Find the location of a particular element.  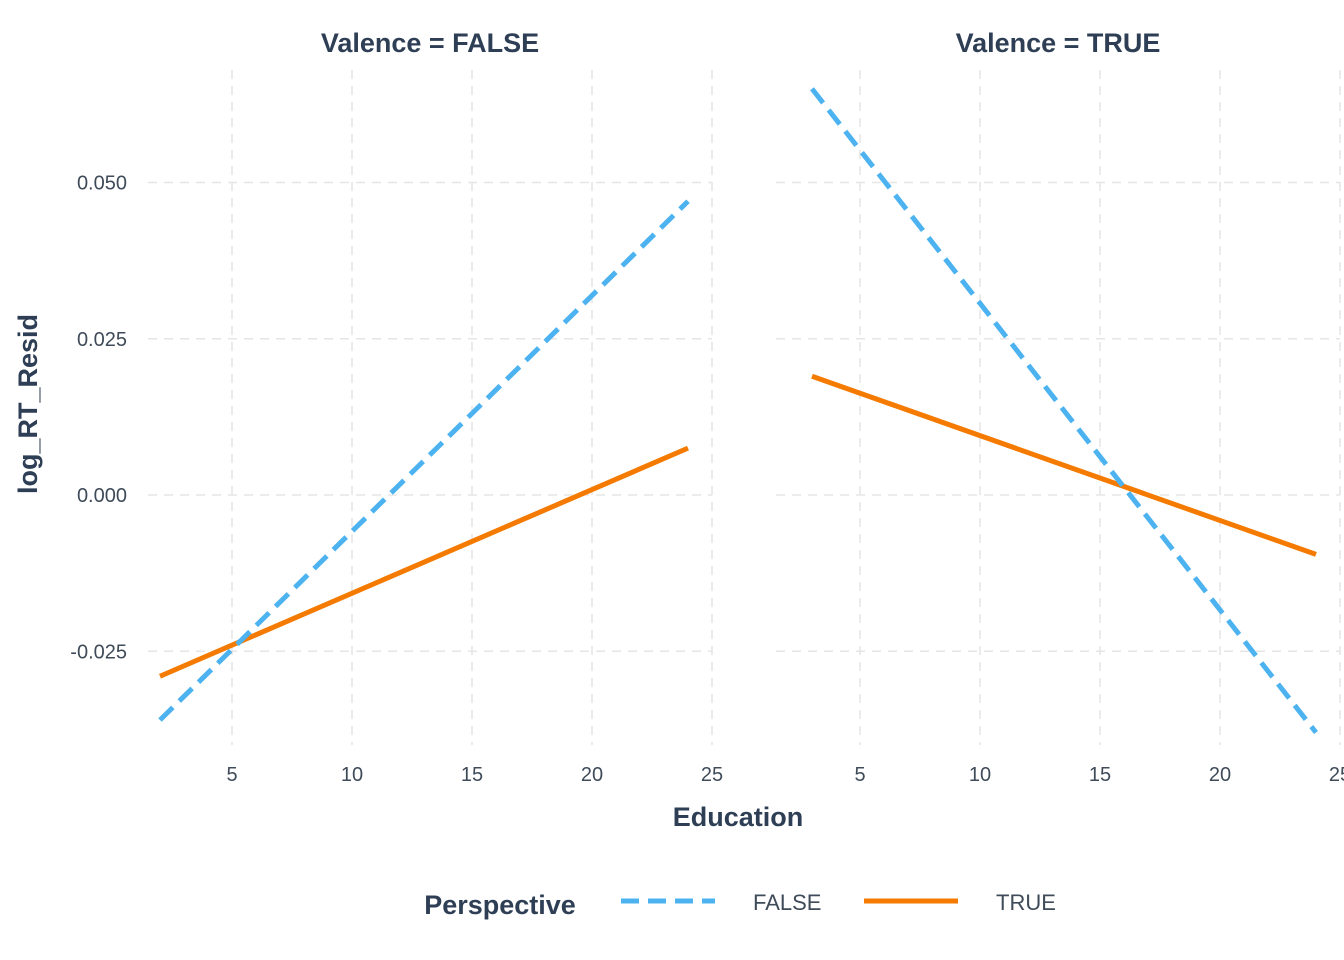

y-axis-title: log_RT_Resid is located at coordinates (28, 404).